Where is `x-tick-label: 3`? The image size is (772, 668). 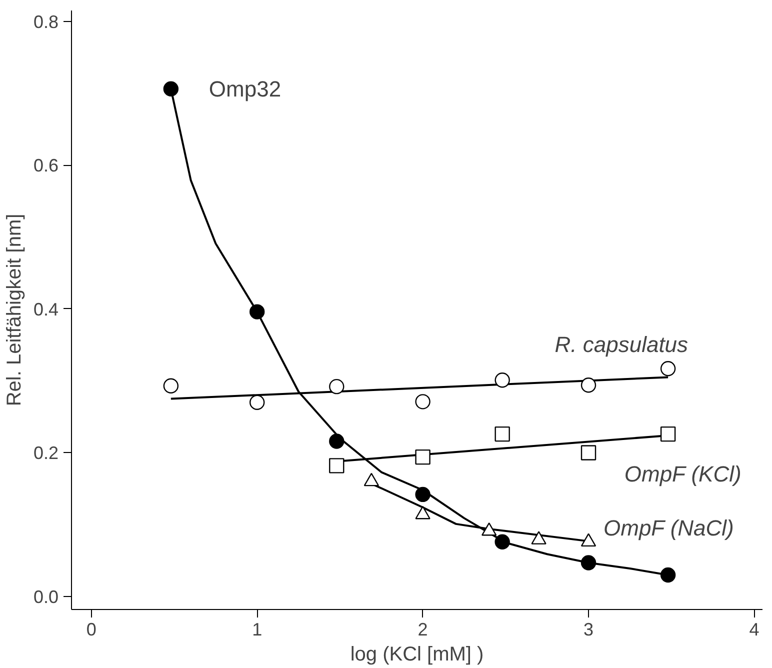 x-tick-label: 3 is located at coordinates (589, 630).